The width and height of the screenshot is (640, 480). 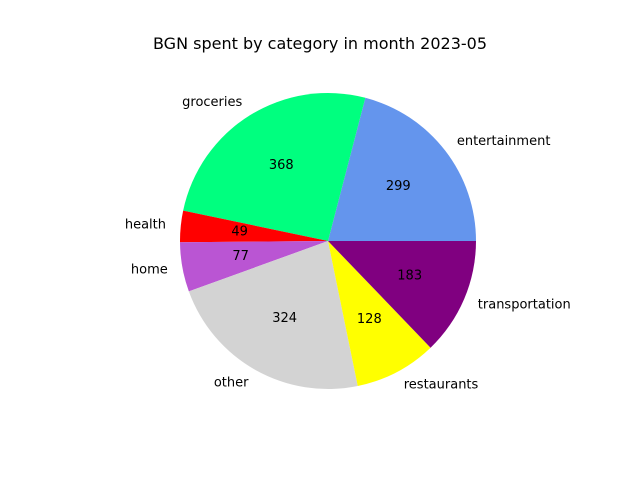 I want to click on pie-slice-home, so click(x=254, y=266).